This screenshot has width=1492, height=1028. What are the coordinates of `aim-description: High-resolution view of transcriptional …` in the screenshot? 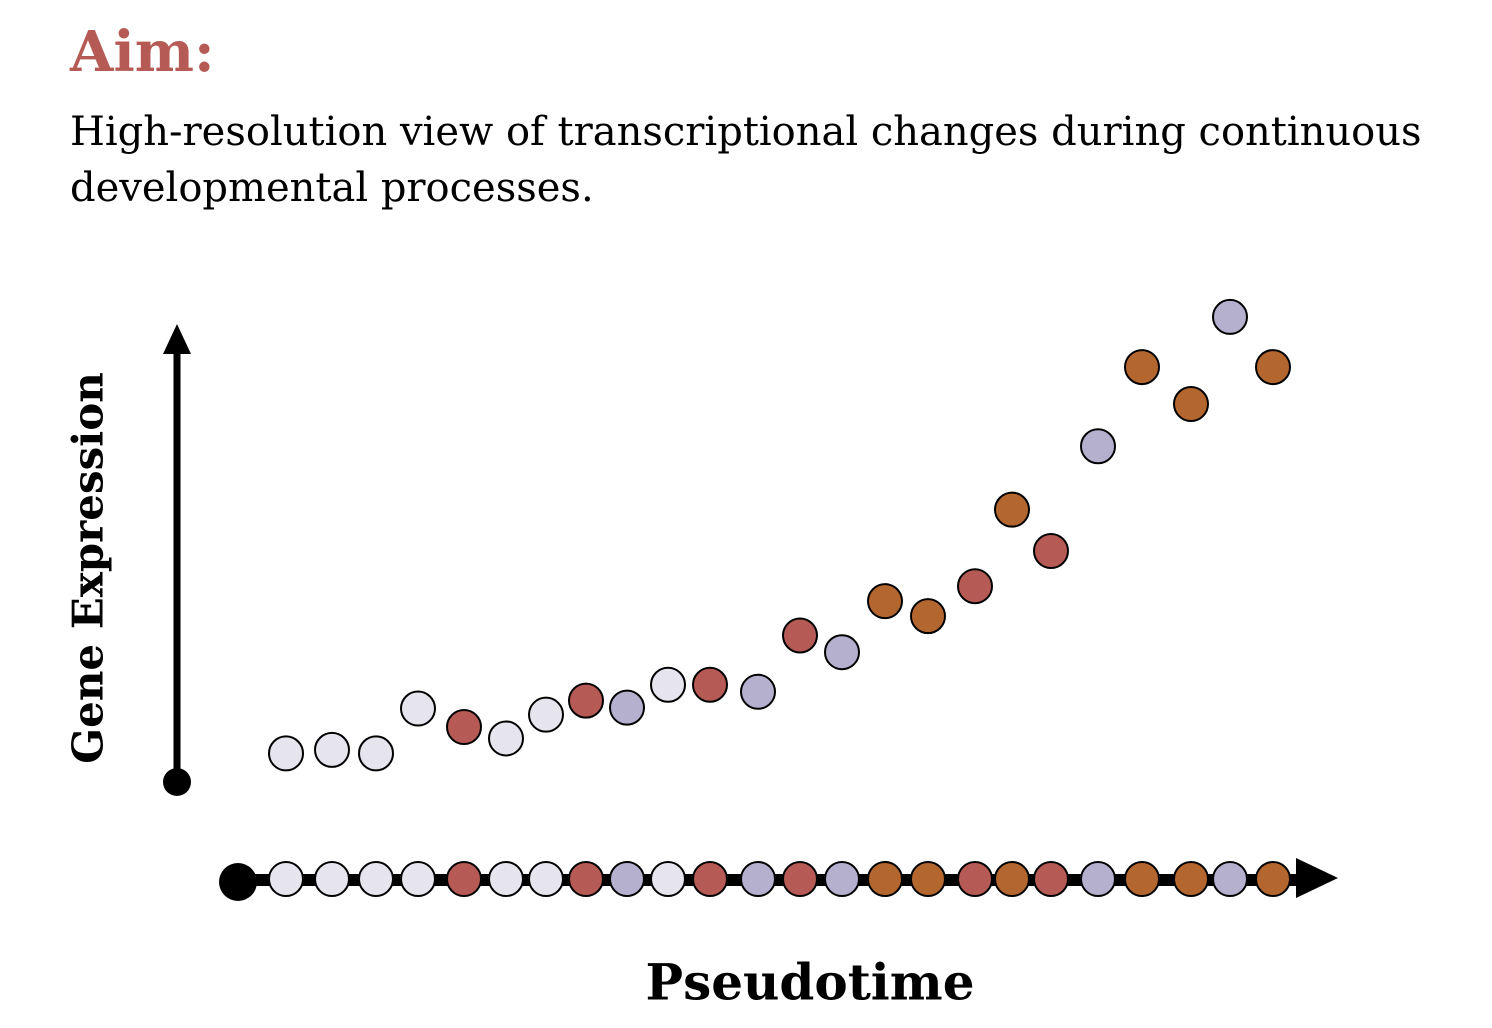 It's located at (746, 160).